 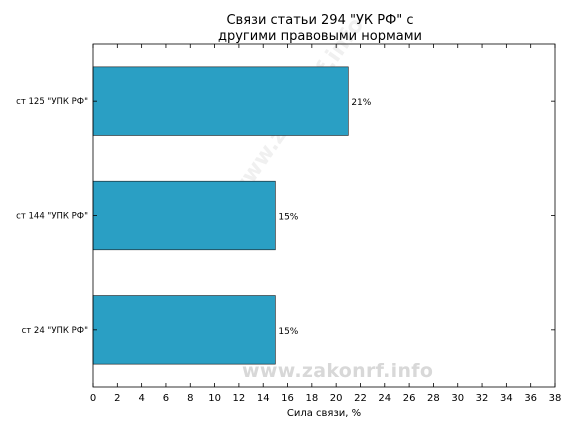 I want to click on x-tick-label: 30, so click(x=457, y=398).